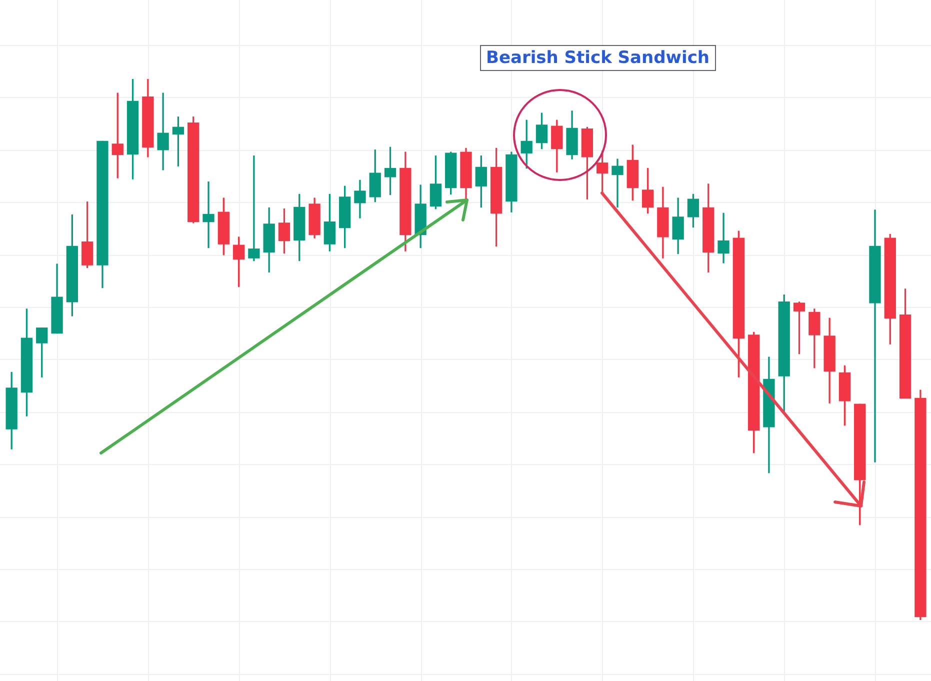 The width and height of the screenshot is (931, 681). Describe the element at coordinates (598, 58) in the screenshot. I see `text: Bearish Stick Sandwich` at that location.